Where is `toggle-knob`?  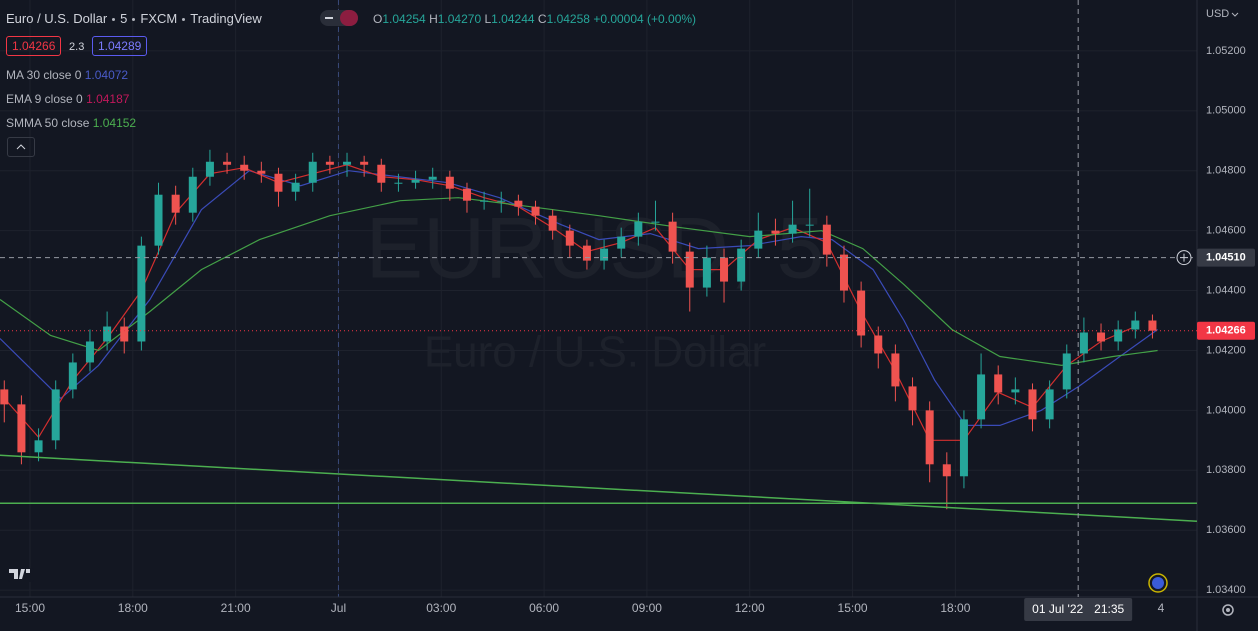 toggle-knob is located at coordinates (349, 18).